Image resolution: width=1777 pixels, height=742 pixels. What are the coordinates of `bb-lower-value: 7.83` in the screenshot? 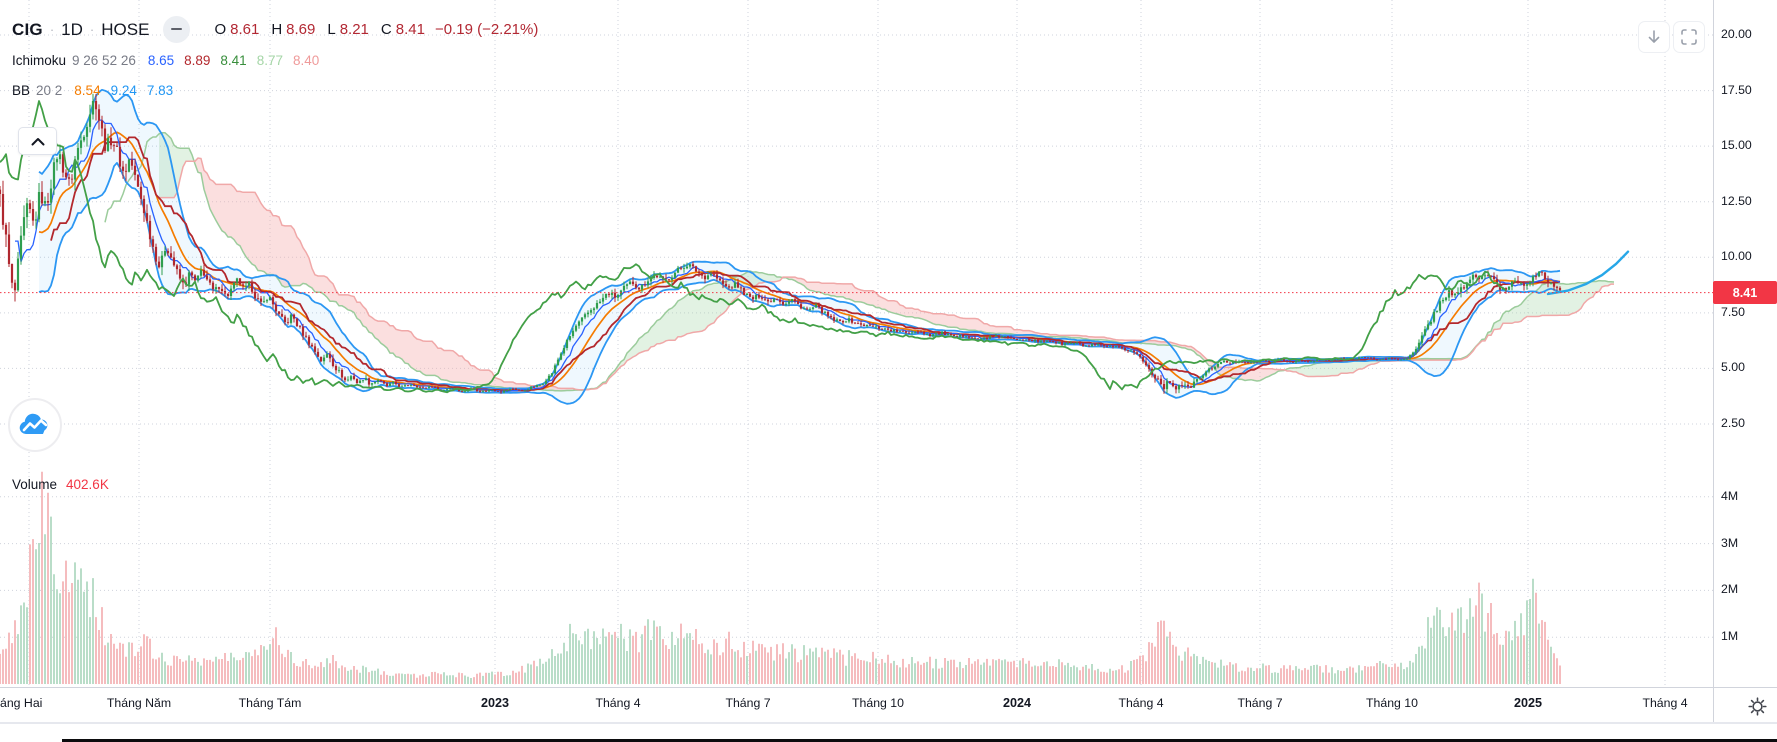 It's located at (160, 91).